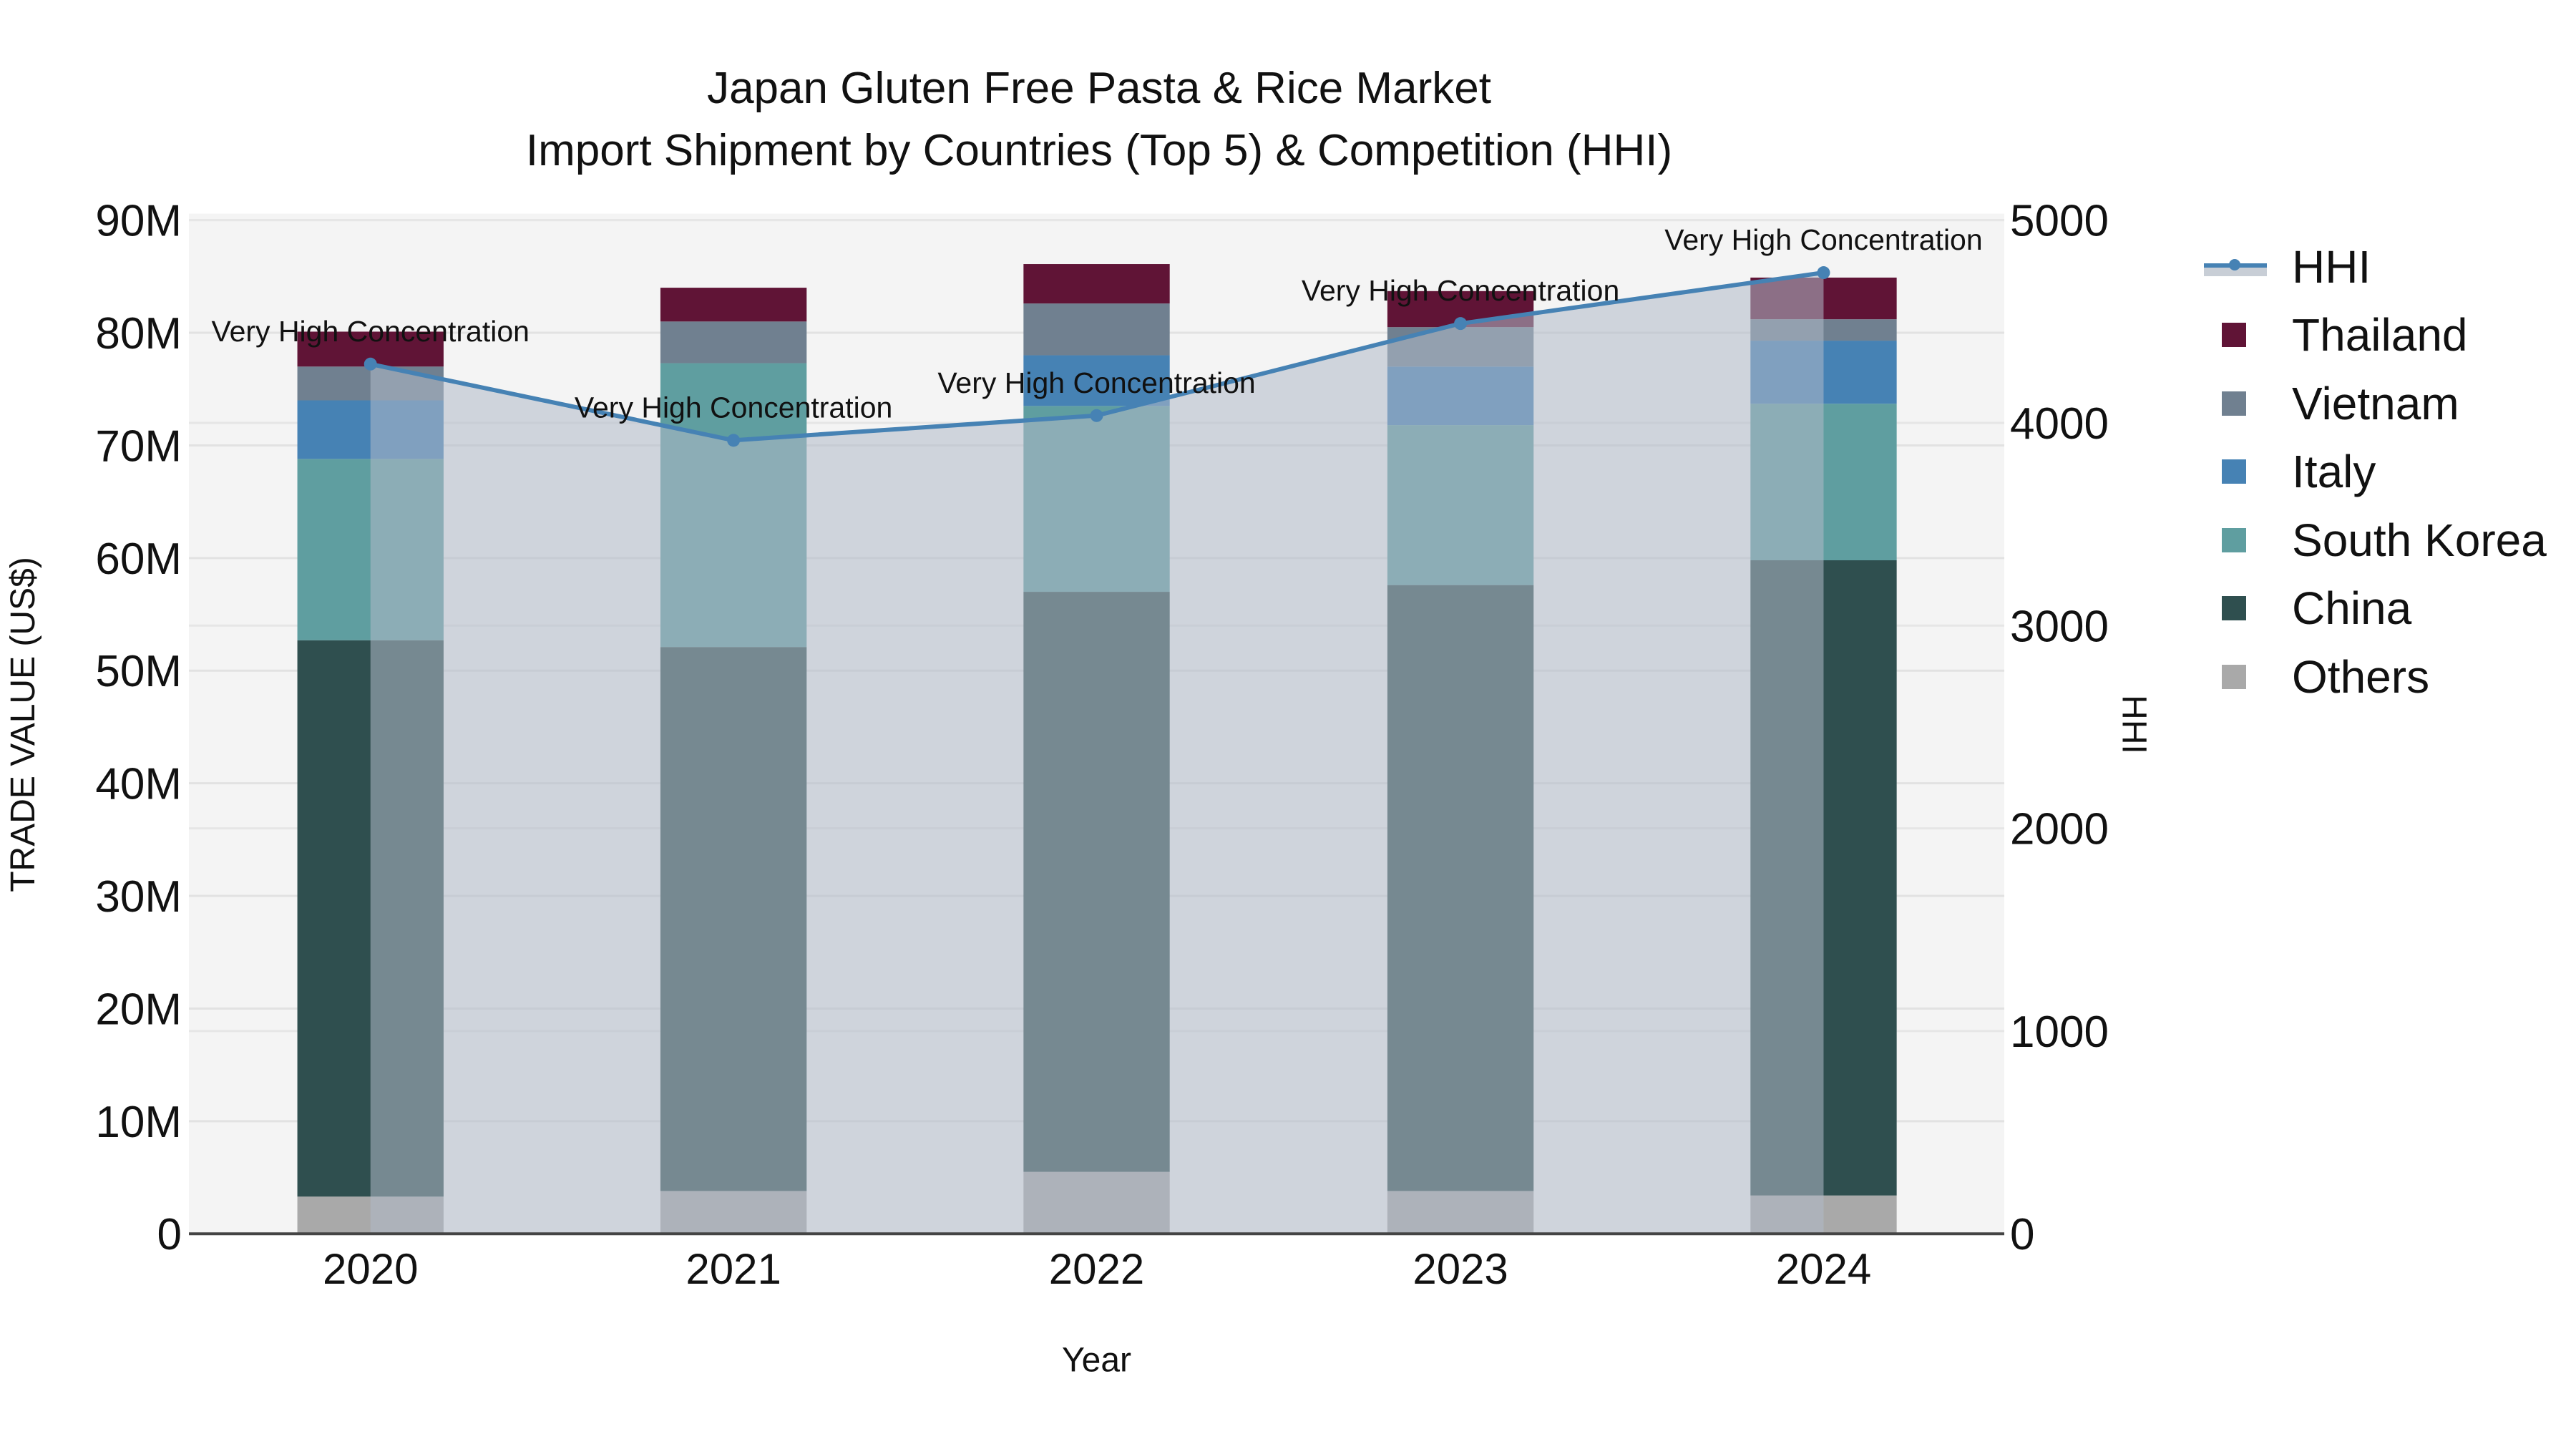 Image resolution: width=2576 pixels, height=1449 pixels. Describe the element at coordinates (138, 559) in the screenshot. I see `y-left-tick-label: 60M` at that location.